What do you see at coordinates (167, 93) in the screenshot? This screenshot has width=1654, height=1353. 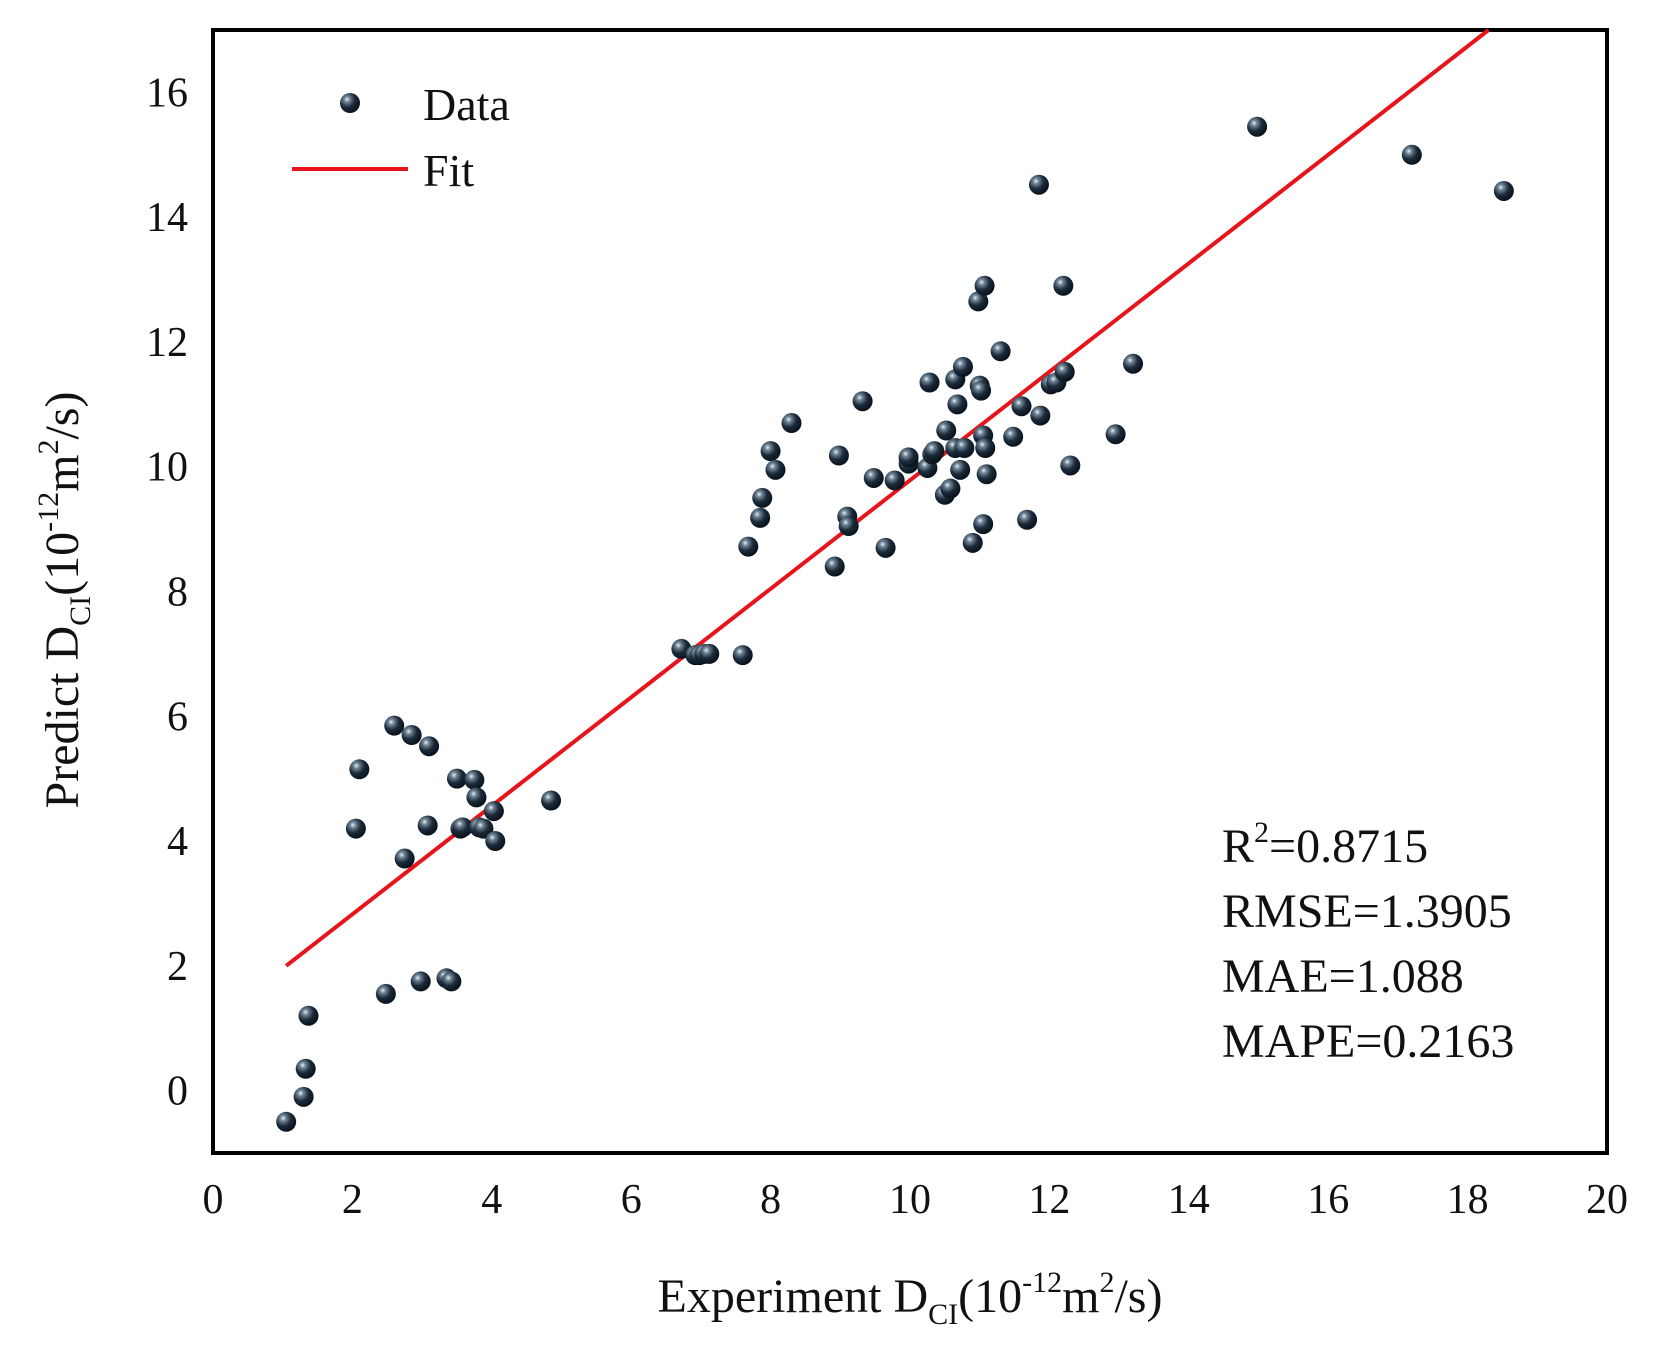 I see `y-tick-label: 16` at bounding box center [167, 93].